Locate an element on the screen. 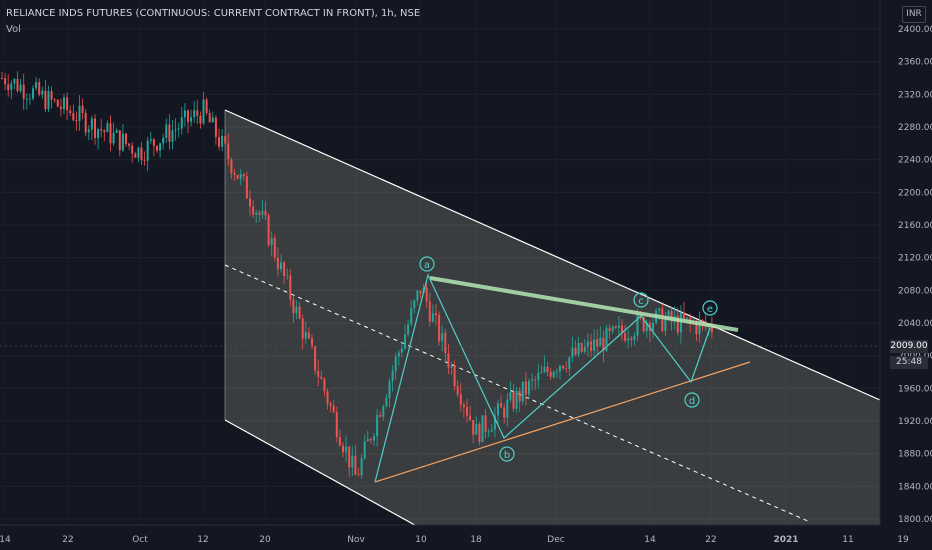 This screenshot has height=550, width=932. volume-indicator-label: Vol is located at coordinates (13, 29).